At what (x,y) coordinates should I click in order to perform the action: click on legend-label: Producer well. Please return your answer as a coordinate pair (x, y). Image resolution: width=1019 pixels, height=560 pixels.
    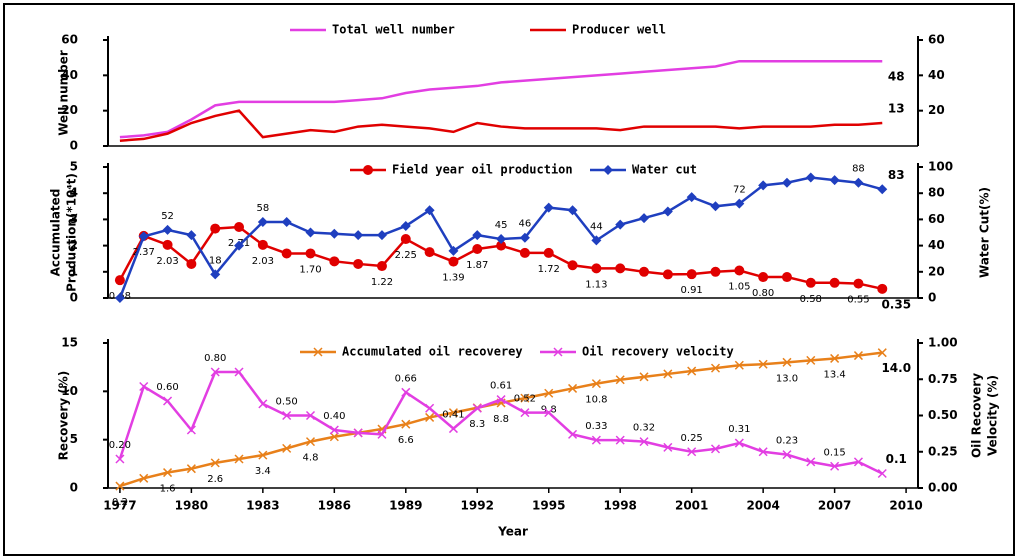
    Looking at the image, I should click on (619, 30).